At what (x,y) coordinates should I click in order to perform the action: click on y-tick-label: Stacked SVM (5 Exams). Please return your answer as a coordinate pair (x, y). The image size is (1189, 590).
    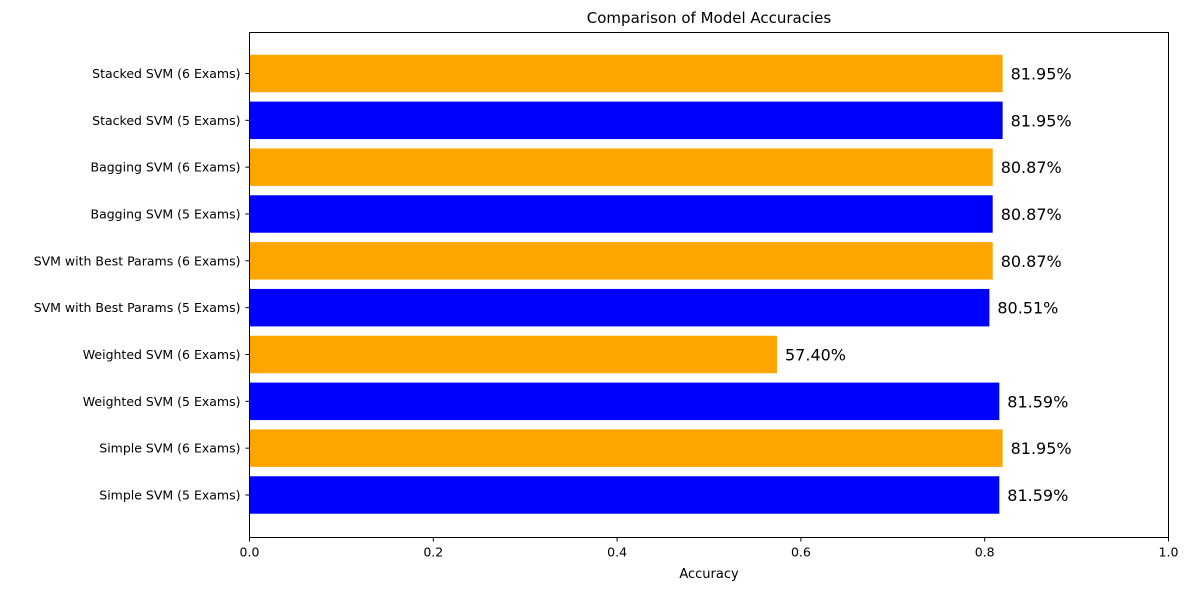
    Looking at the image, I should click on (166, 120).